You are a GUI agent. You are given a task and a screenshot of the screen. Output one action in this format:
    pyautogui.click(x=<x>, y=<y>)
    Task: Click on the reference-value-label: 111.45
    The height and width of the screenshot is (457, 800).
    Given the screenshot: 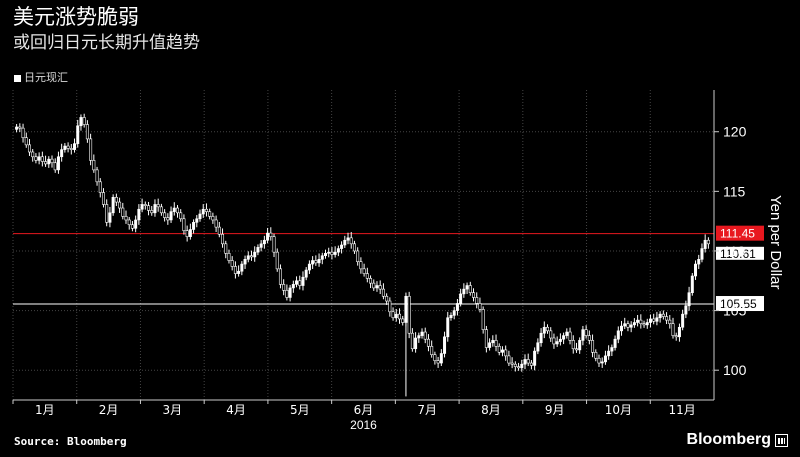 What is the action you would take?
    pyautogui.click(x=737, y=234)
    